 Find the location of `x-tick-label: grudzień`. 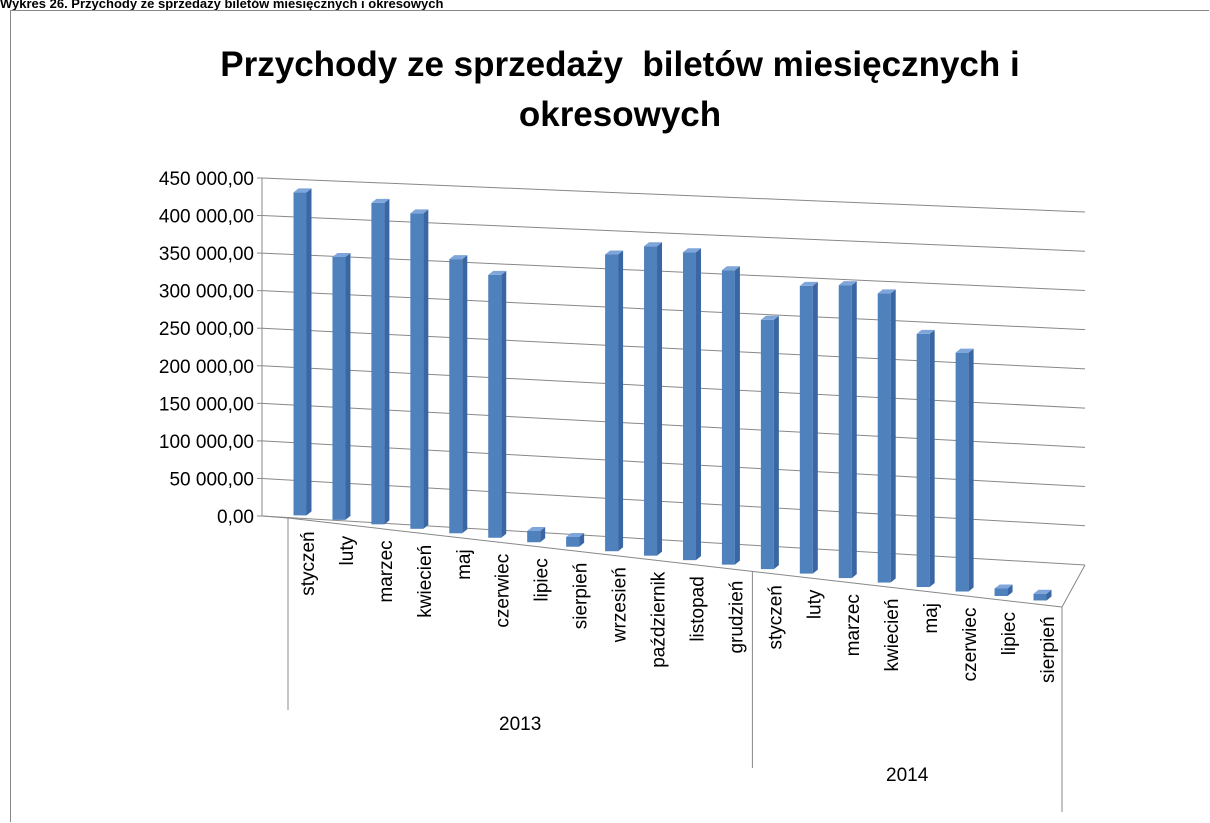

x-tick-label: grudzień is located at coordinates (736, 617).